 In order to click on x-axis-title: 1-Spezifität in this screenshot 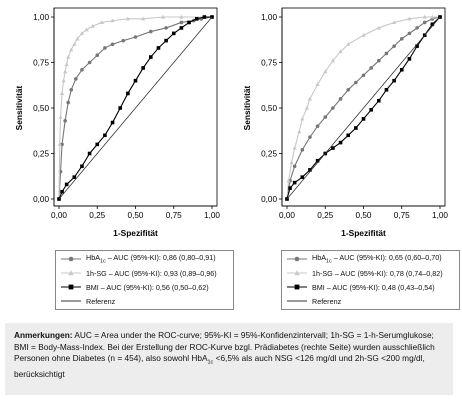, I will do `click(363, 233)`.